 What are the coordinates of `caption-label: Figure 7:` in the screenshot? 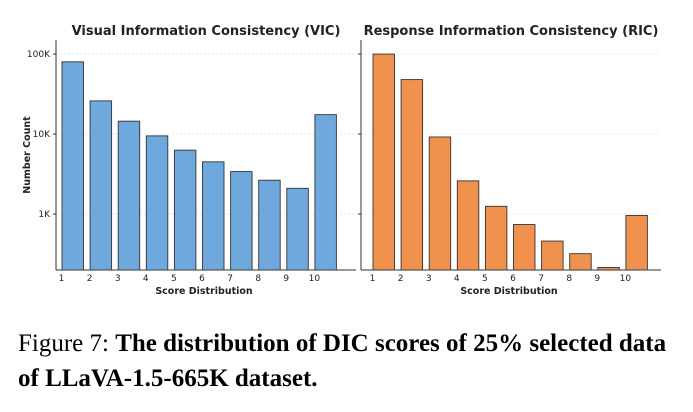 It's located at (63, 343).